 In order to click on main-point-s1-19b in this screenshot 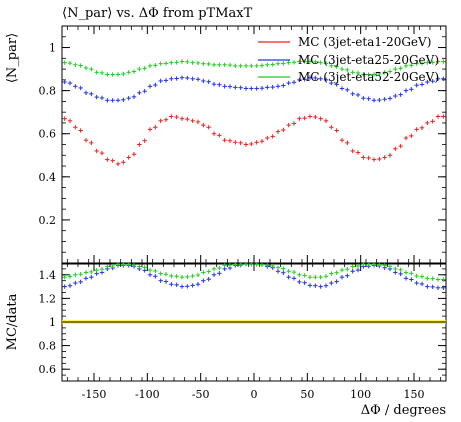, I will do `click(272, 87)`.